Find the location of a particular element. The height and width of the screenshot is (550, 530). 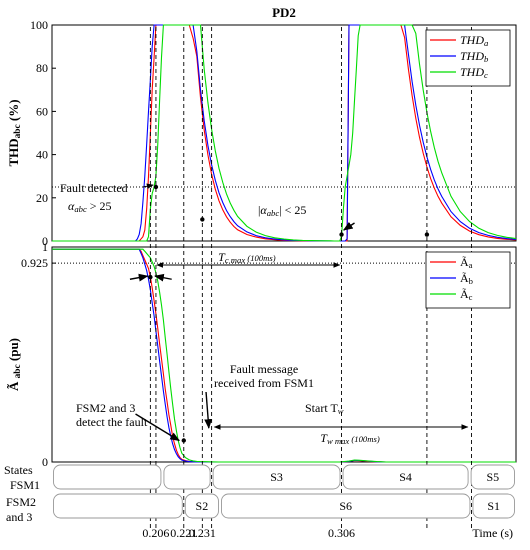

alpha-lt-label: |αabc| < 25 is located at coordinates (282, 210).